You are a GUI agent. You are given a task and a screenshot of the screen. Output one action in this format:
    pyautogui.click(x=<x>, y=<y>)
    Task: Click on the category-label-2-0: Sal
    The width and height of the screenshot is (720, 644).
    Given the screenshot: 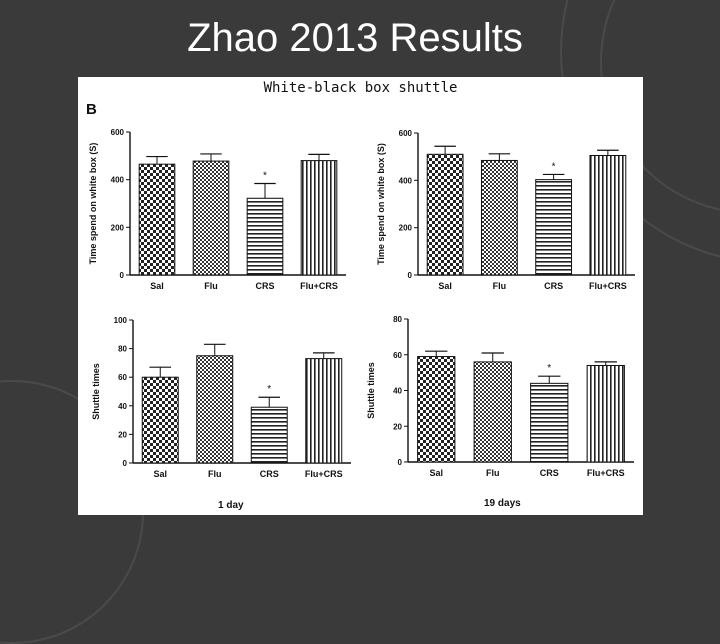 What is the action you would take?
    pyautogui.click(x=160, y=474)
    